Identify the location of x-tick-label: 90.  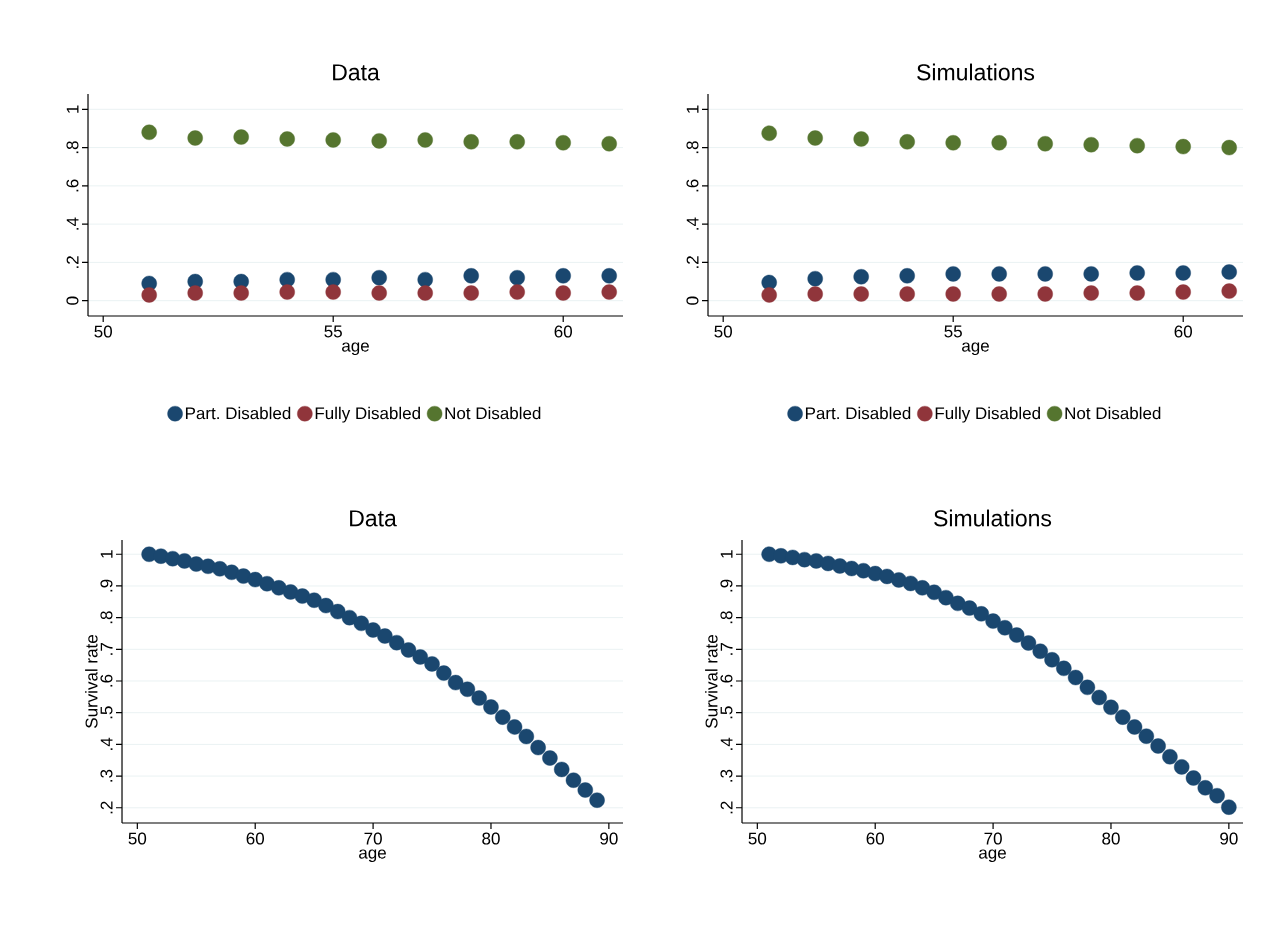
(1229, 838).